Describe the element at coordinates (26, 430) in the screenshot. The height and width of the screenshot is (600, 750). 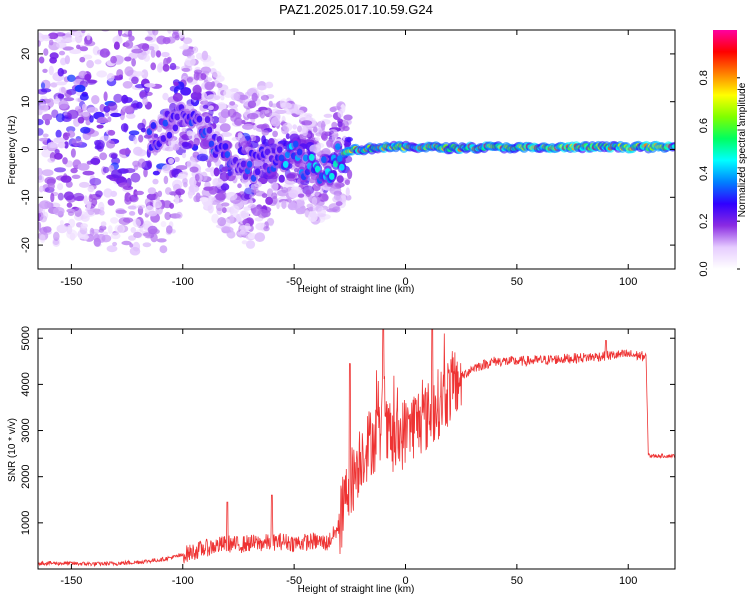
I see `y-tick-label: 3000` at that location.